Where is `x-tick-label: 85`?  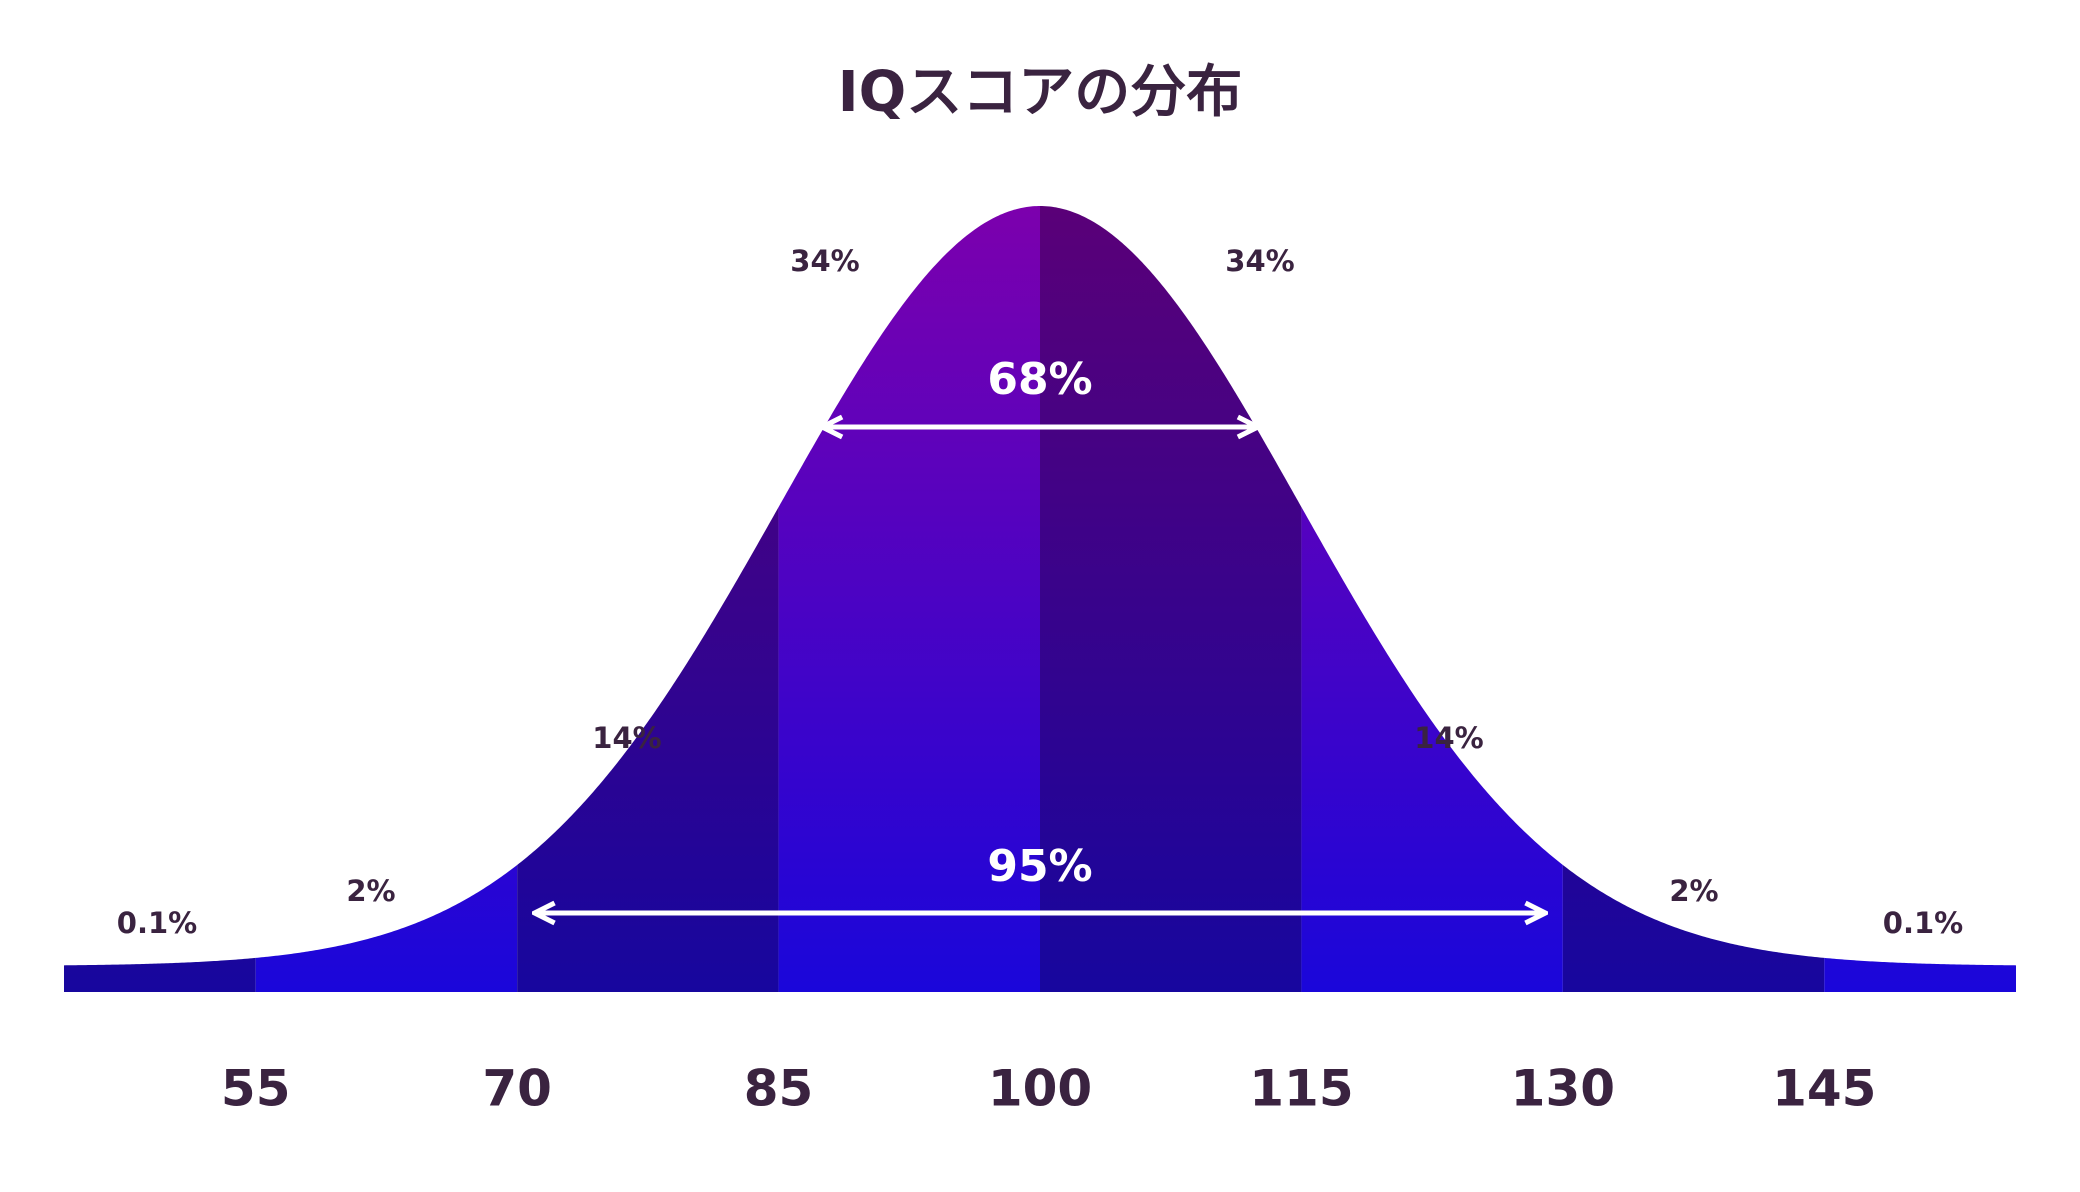 x-tick-label: 85 is located at coordinates (779, 1089).